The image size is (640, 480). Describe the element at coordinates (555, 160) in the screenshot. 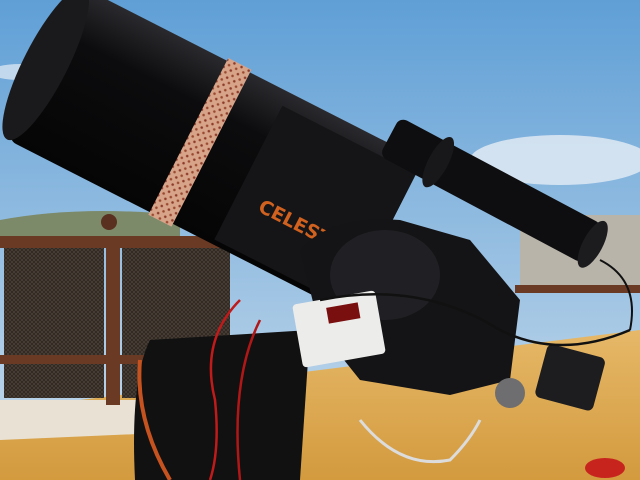

I see `cloud` at that location.